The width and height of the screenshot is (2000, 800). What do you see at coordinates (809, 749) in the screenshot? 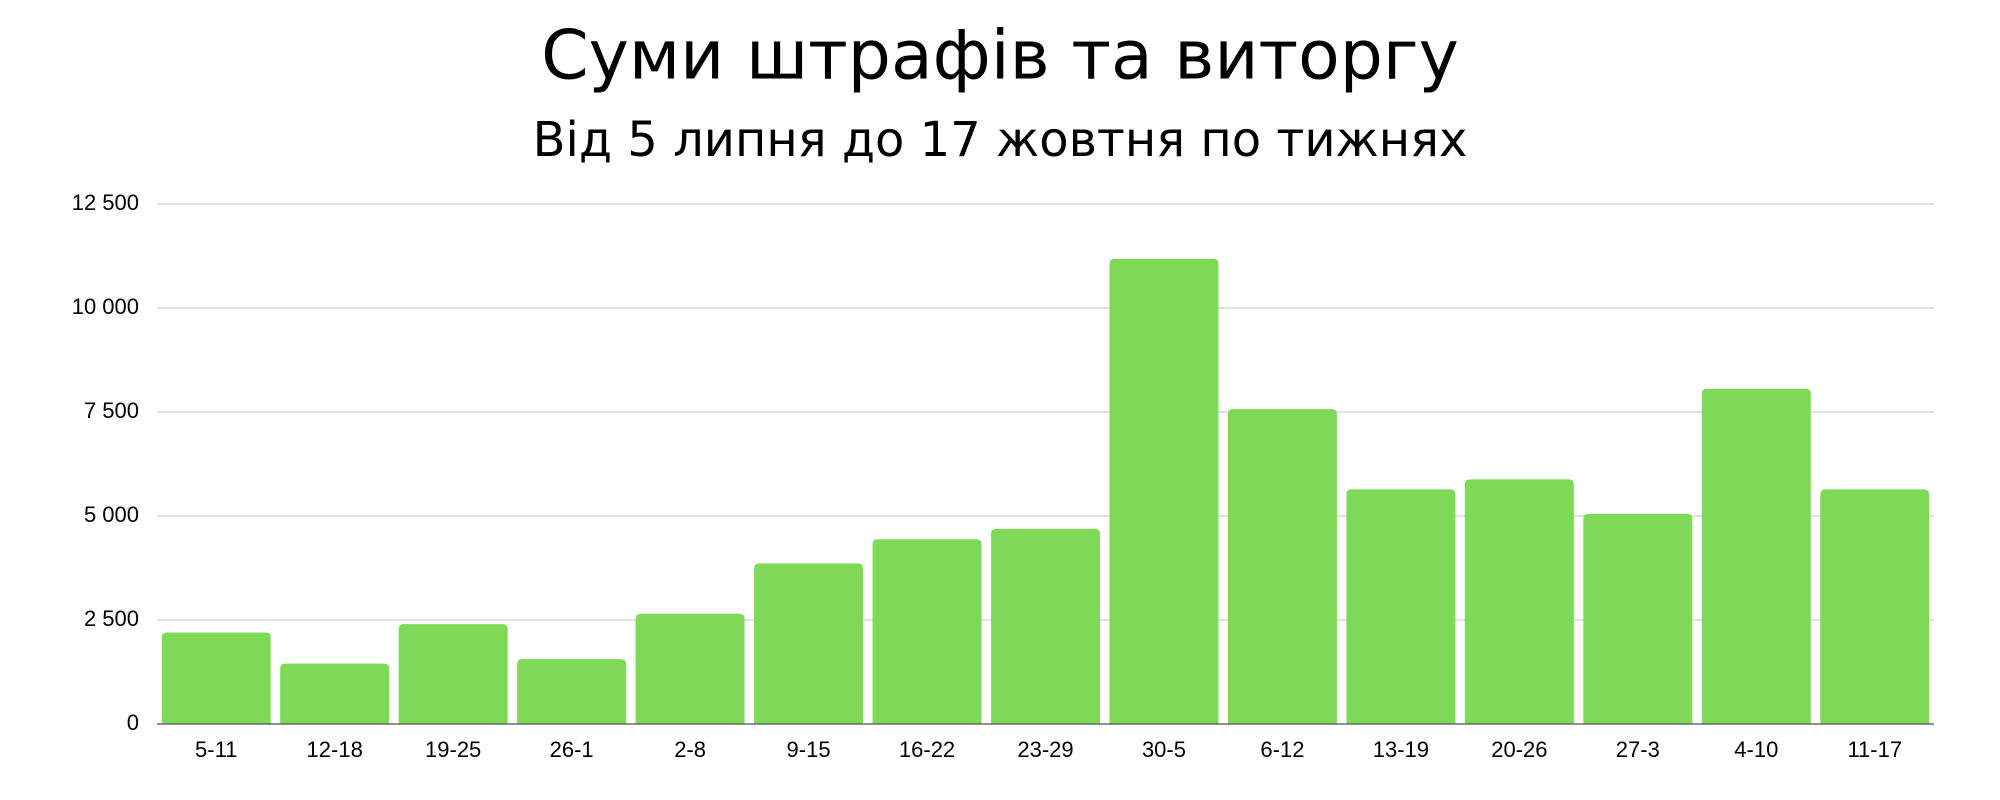
I see `x-tick-label: 9-15` at bounding box center [809, 749].